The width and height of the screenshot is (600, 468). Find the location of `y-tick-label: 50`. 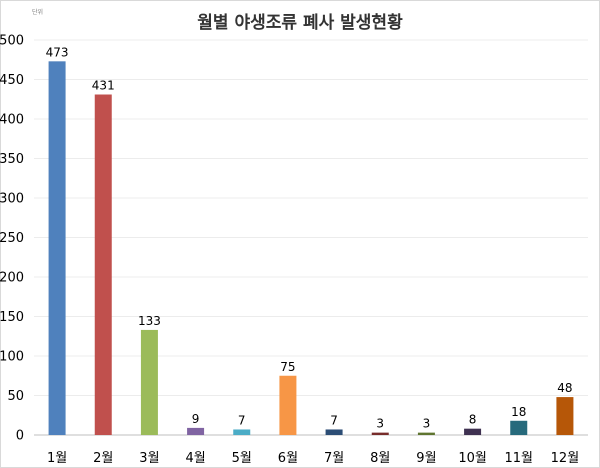

y-tick-label: 50 is located at coordinates (15, 396).